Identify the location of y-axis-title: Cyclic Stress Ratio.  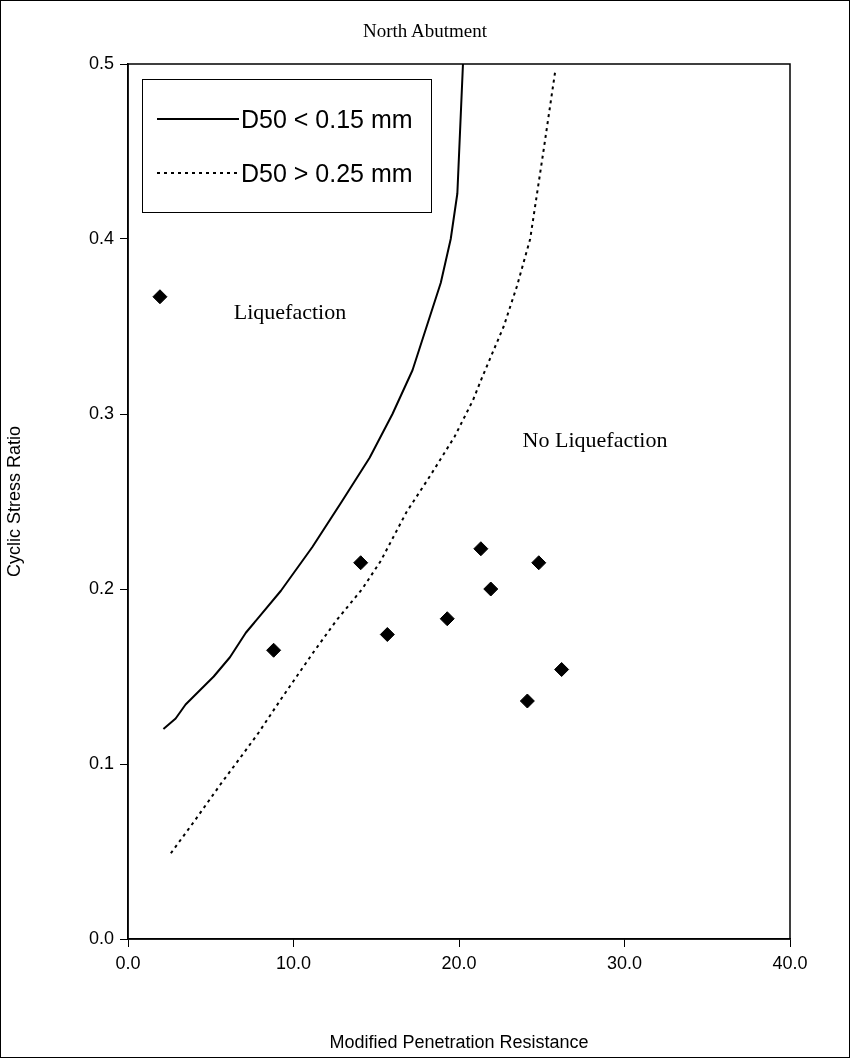
(13, 501).